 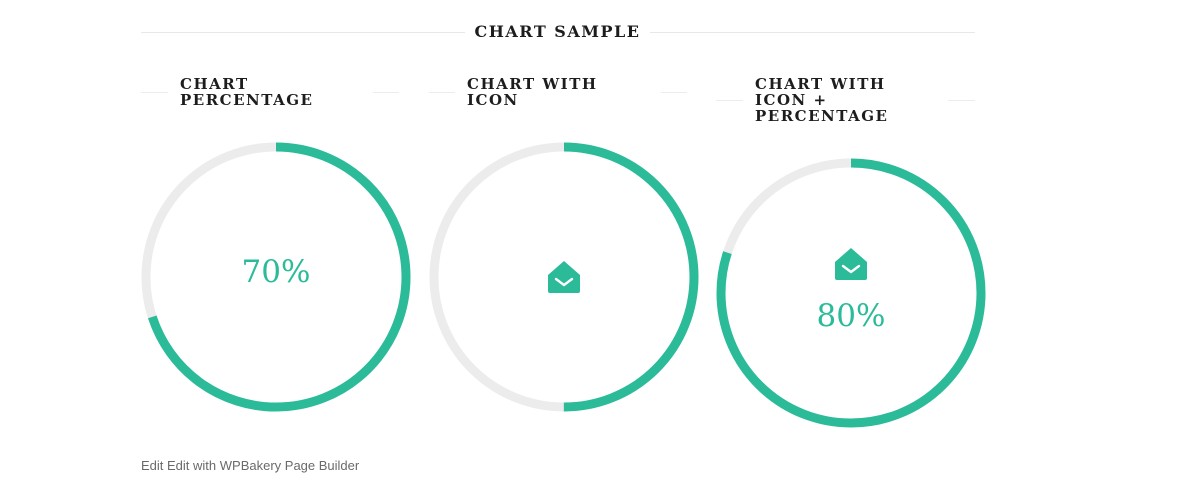 I want to click on column-3-divider-right, so click(x=961, y=100).